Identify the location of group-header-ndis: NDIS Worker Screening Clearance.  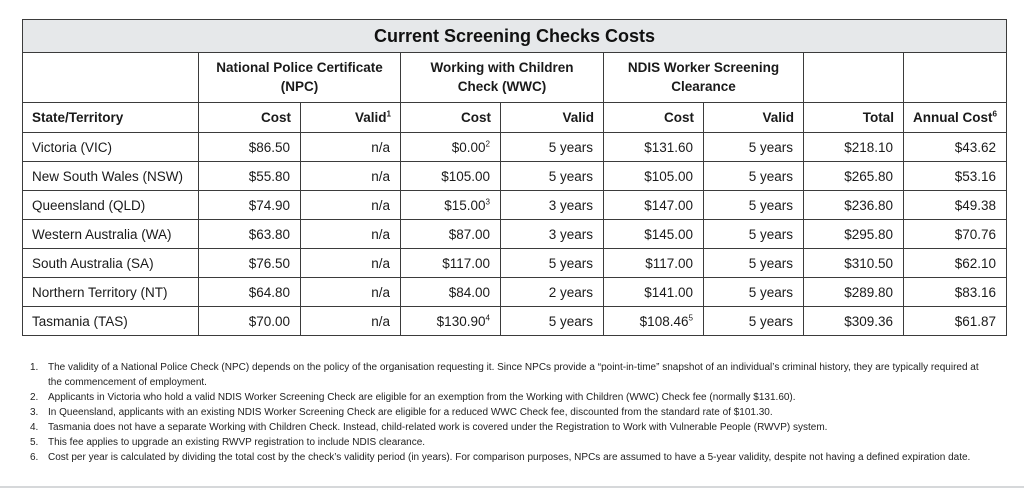
(703, 77).